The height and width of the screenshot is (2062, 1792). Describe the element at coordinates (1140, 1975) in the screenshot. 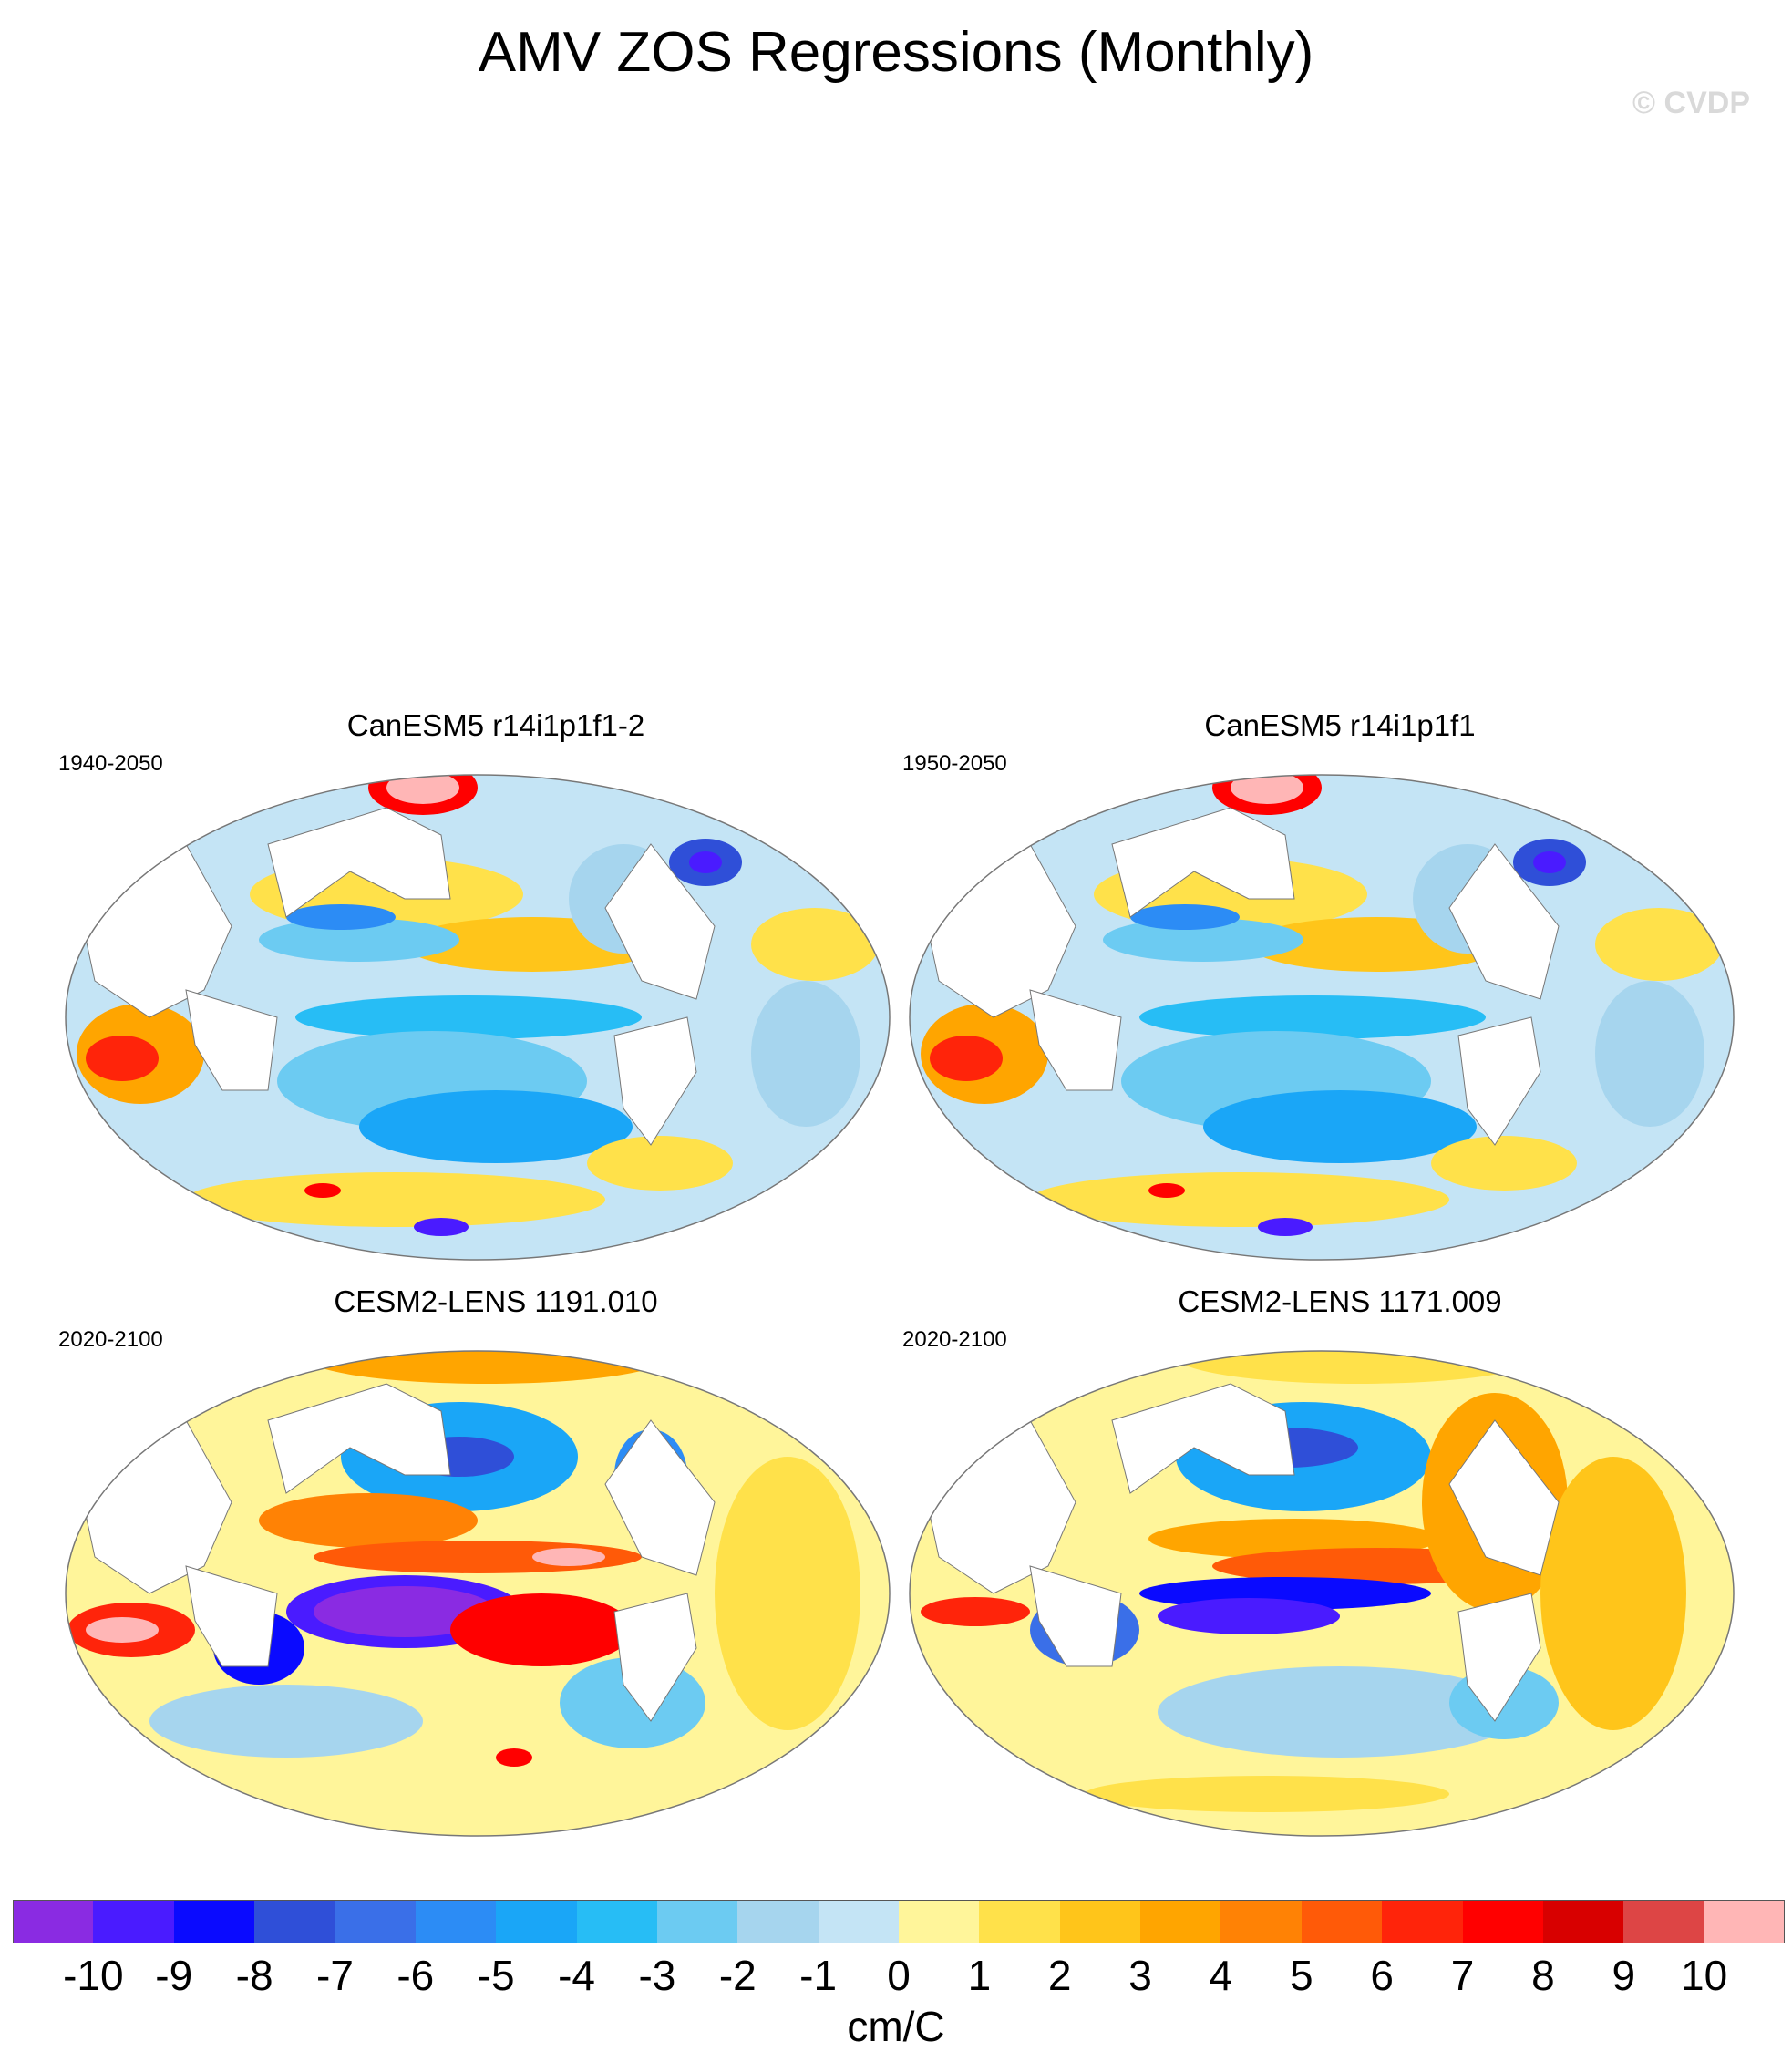

I see `colorbar-tick-label: 3` at that location.